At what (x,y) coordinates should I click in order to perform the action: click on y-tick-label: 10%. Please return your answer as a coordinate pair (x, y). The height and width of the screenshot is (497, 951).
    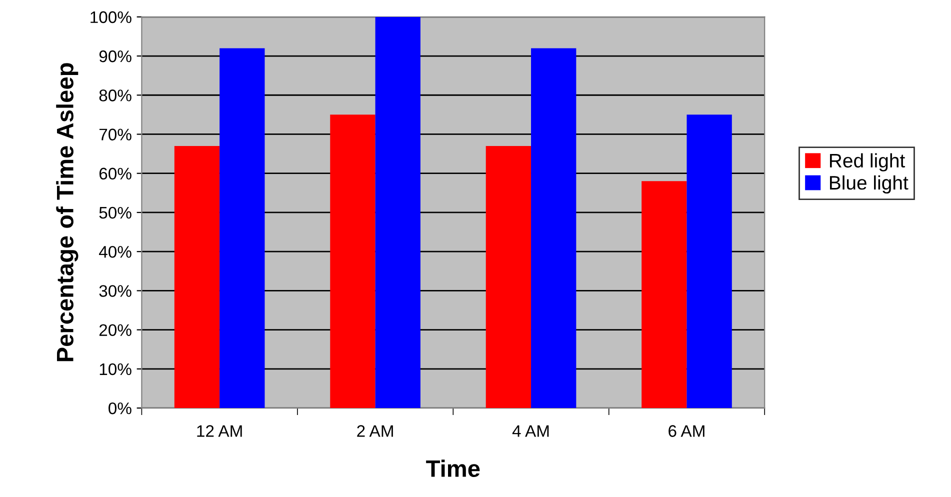
    Looking at the image, I should click on (116, 369).